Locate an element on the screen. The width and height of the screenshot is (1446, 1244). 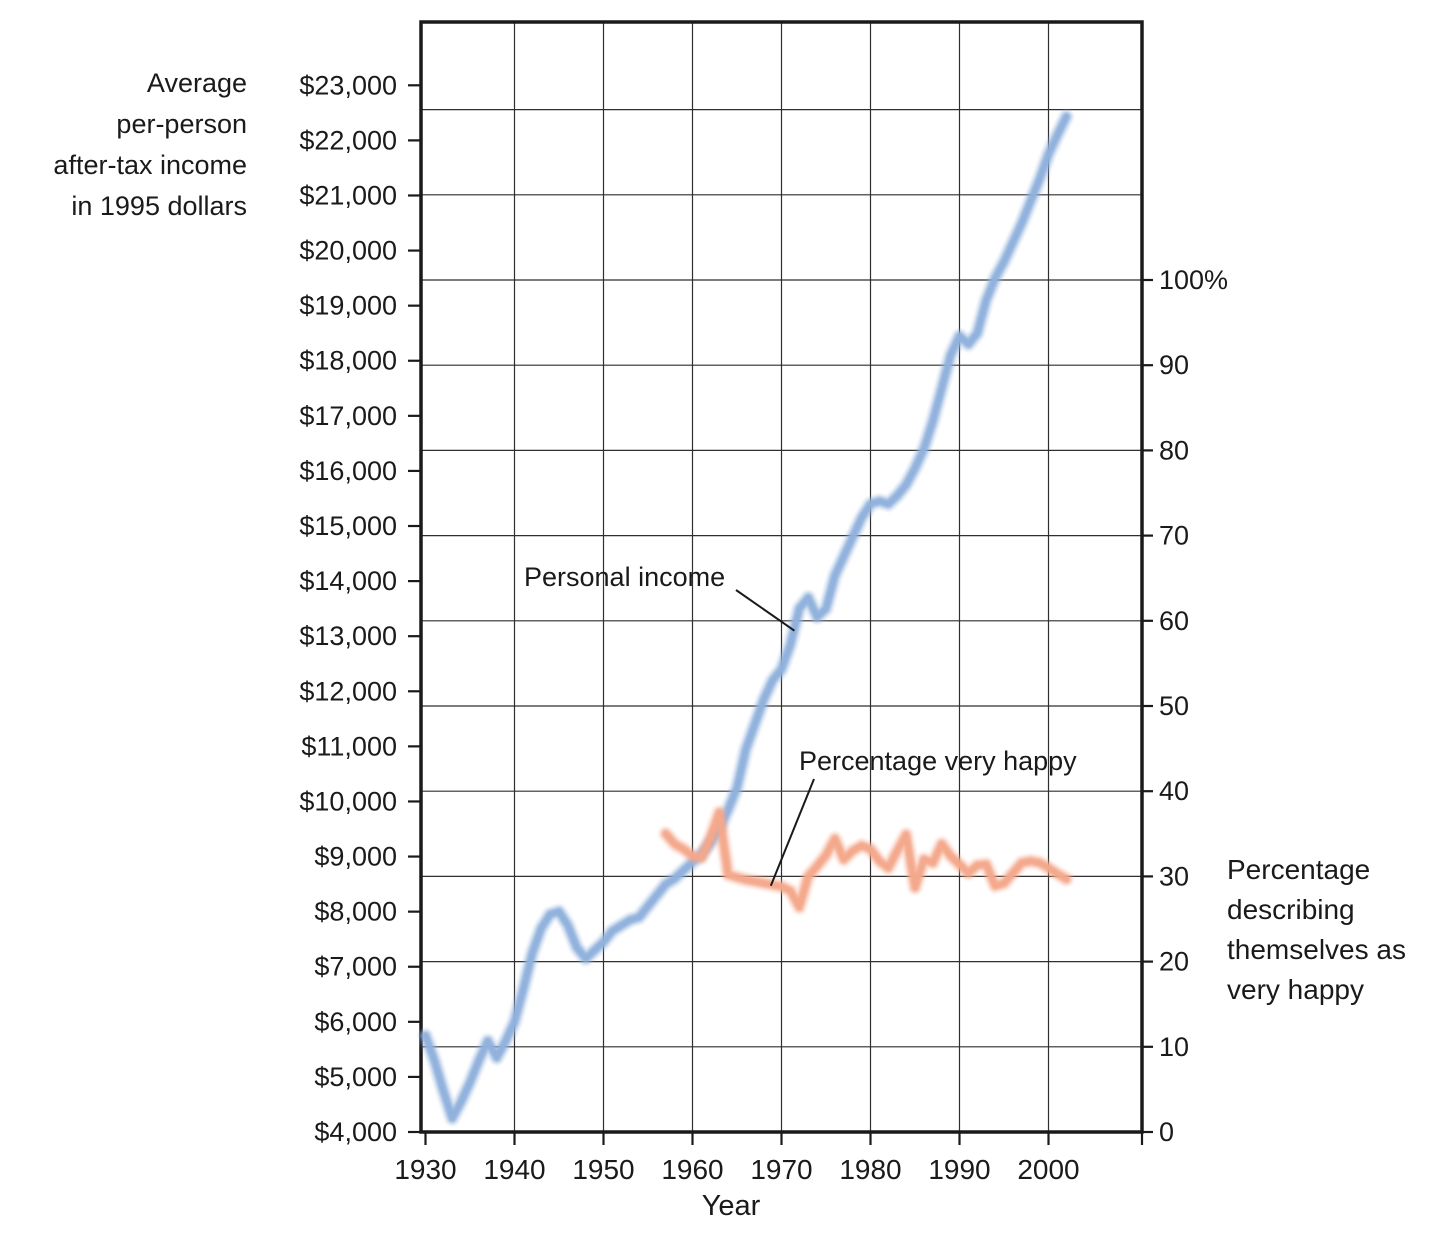
left-axis-tick-label: $13,000 is located at coordinates (348, 636).